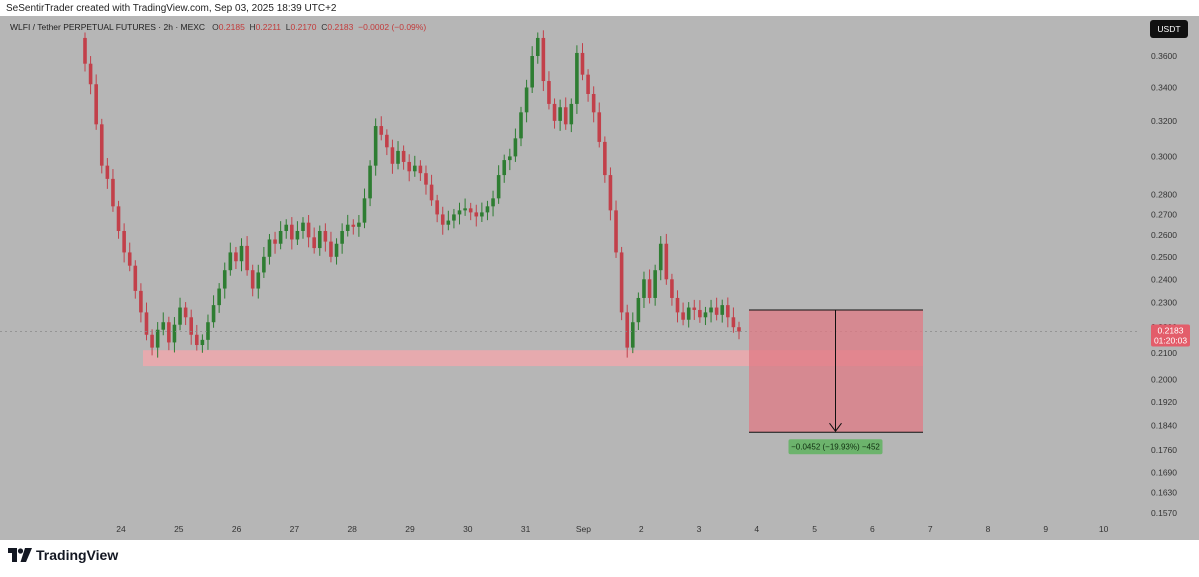 This screenshot has height=577, width=1199. Describe the element at coordinates (1045, 529) in the screenshot. I see `date-tick-9: 9` at that location.